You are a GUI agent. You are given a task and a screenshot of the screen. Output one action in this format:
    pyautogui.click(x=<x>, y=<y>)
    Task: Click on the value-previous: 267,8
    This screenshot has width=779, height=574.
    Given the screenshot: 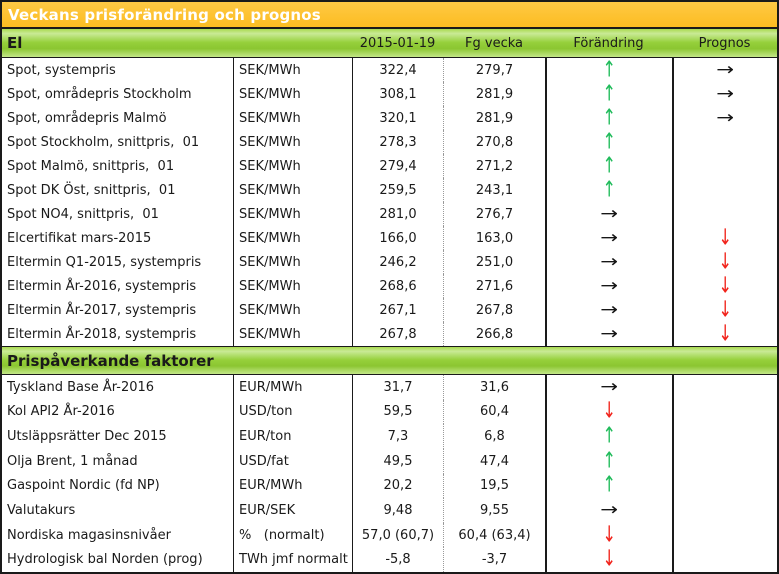 What is the action you would take?
    pyautogui.click(x=494, y=310)
    